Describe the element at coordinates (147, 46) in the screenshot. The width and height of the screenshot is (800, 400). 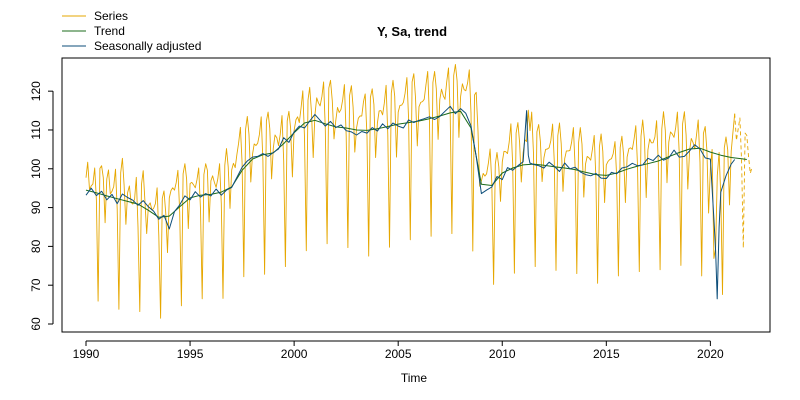
I see `legend-label-seasonally-adjusted: Seasonally adjusted` at that location.